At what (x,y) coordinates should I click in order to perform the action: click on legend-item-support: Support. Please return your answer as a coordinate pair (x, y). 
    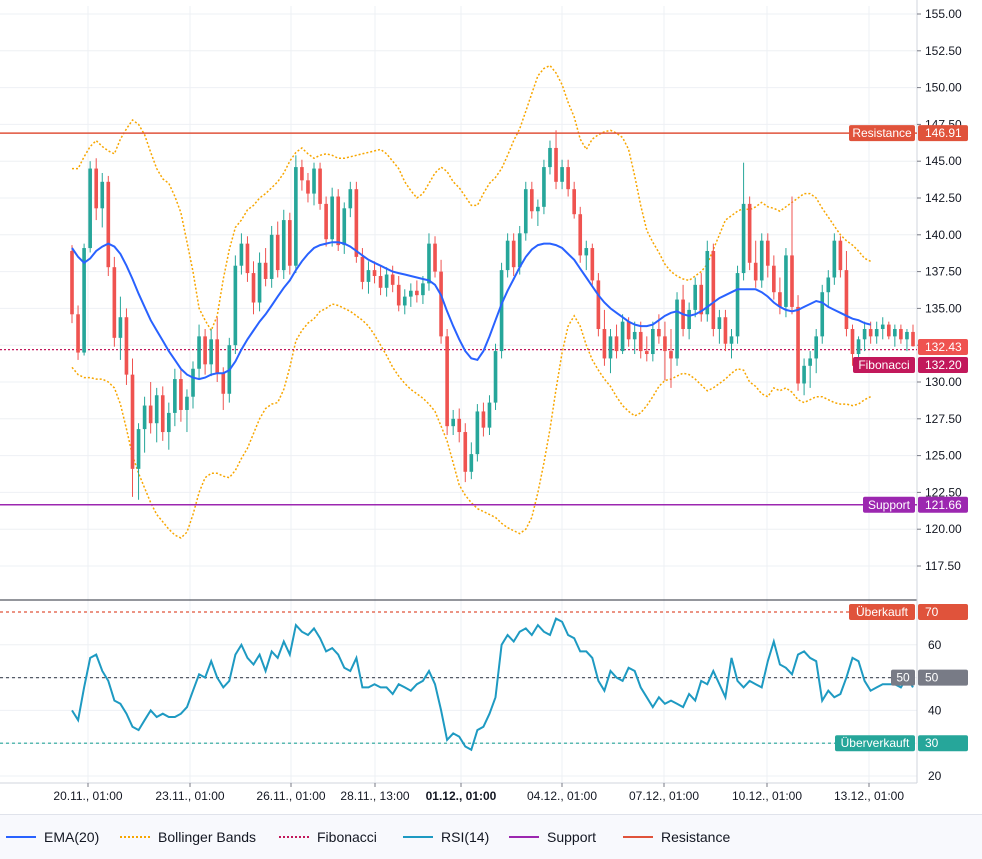
    Looking at the image, I should click on (552, 837).